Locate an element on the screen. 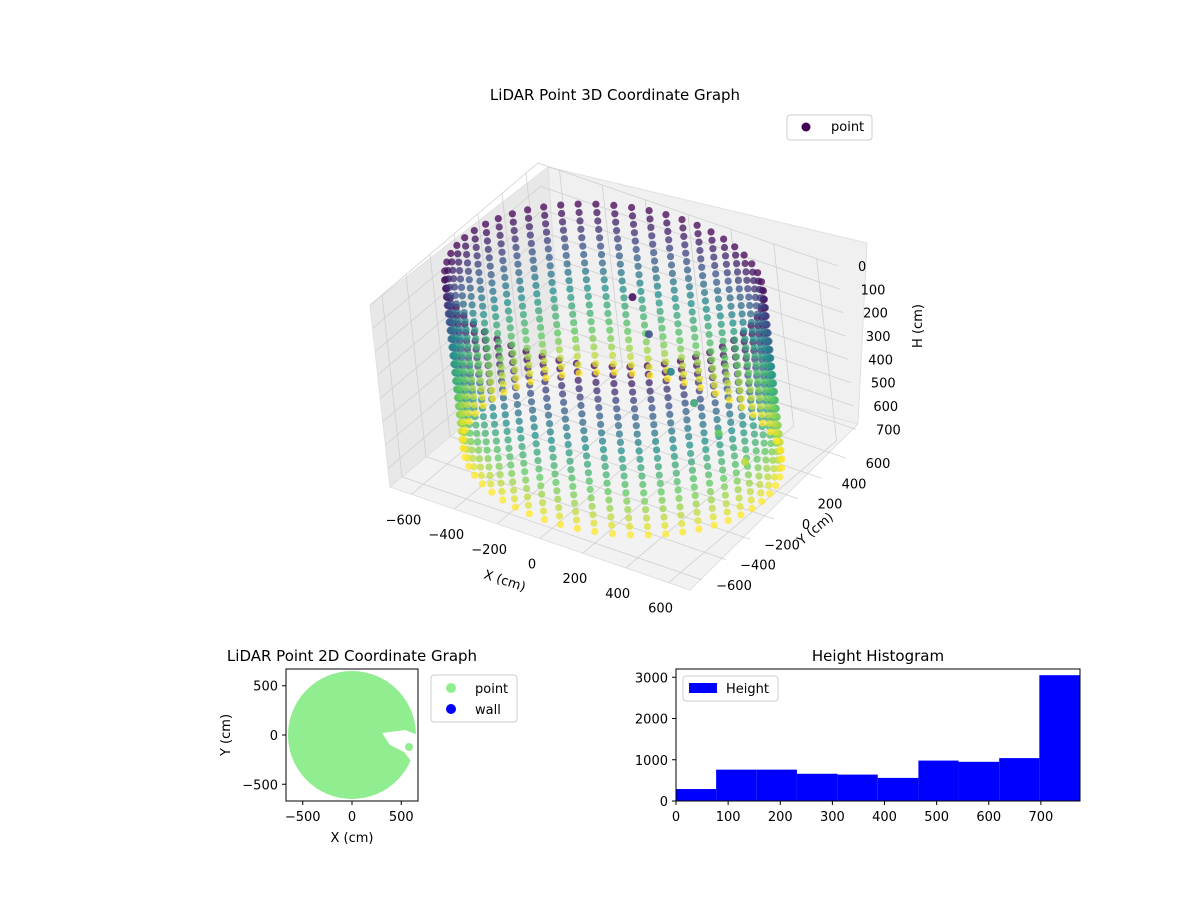  point-3d-object is located at coordinates (648, 334).